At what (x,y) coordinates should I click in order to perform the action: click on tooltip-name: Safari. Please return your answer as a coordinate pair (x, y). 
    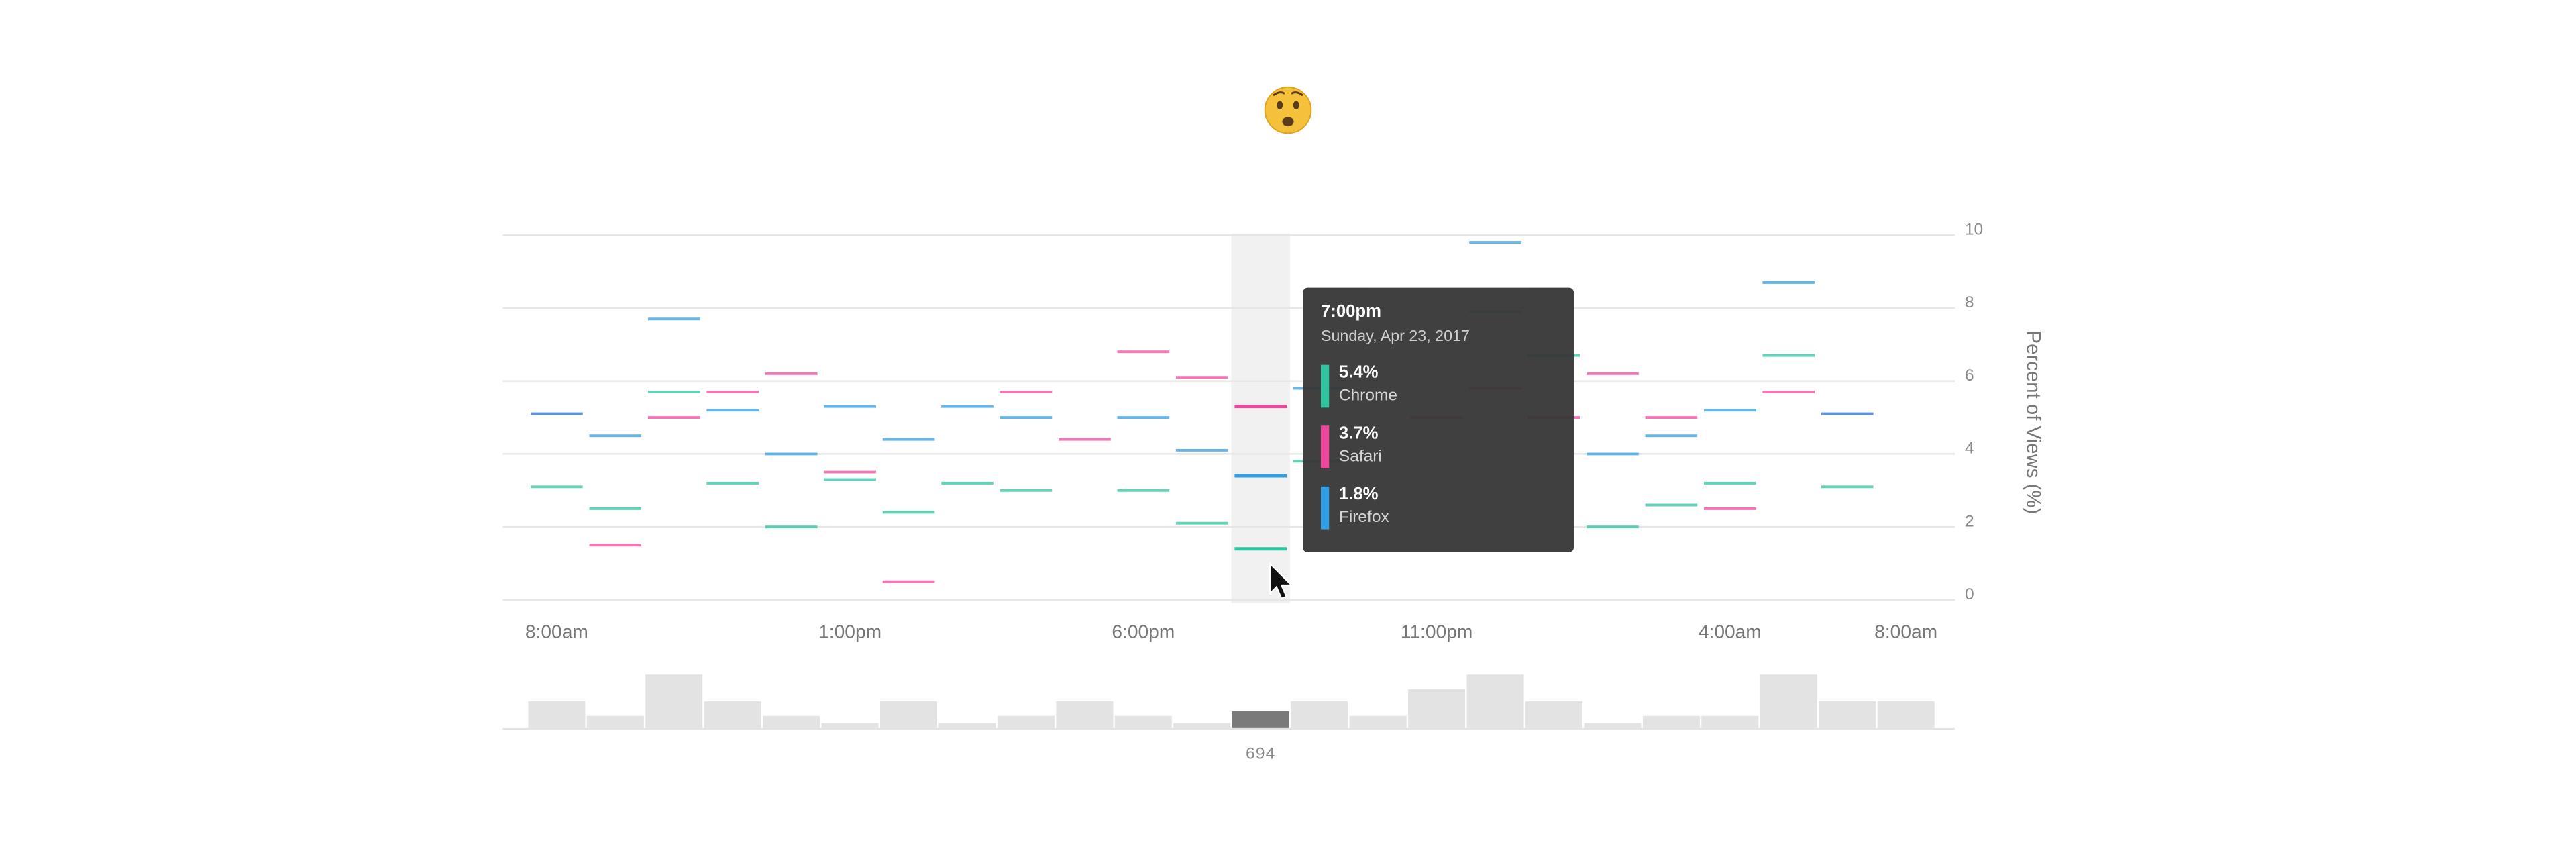
    Looking at the image, I should click on (1360, 456).